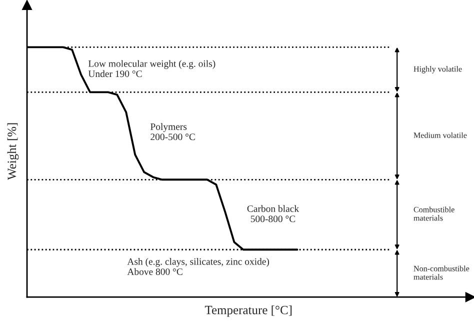  What do you see at coordinates (434, 213) in the screenshot?
I see `text: Combustible materials` at bounding box center [434, 213].